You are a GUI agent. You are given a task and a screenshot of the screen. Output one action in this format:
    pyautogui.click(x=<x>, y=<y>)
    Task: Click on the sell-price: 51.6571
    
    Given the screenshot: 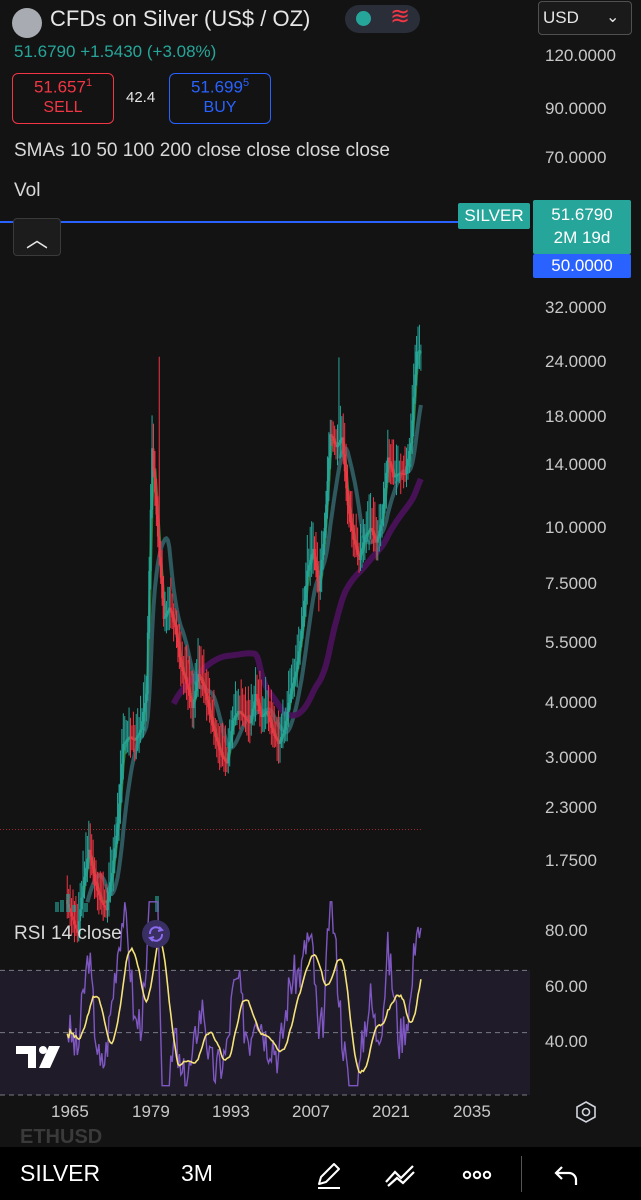 What is the action you would take?
    pyautogui.click(x=63, y=87)
    